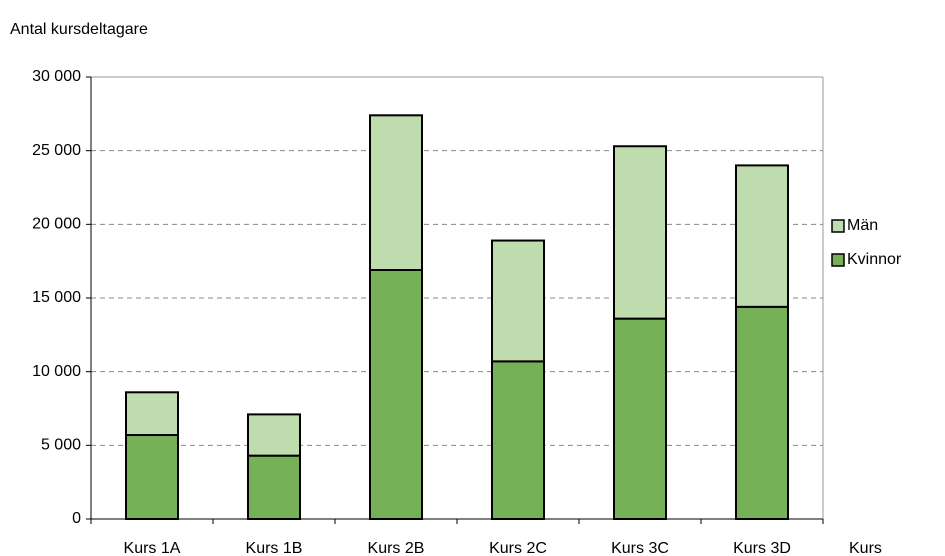 This screenshot has height=556, width=945. Describe the element at coordinates (396, 548) in the screenshot. I see `x-tick-label: Kurs 2B` at that location.